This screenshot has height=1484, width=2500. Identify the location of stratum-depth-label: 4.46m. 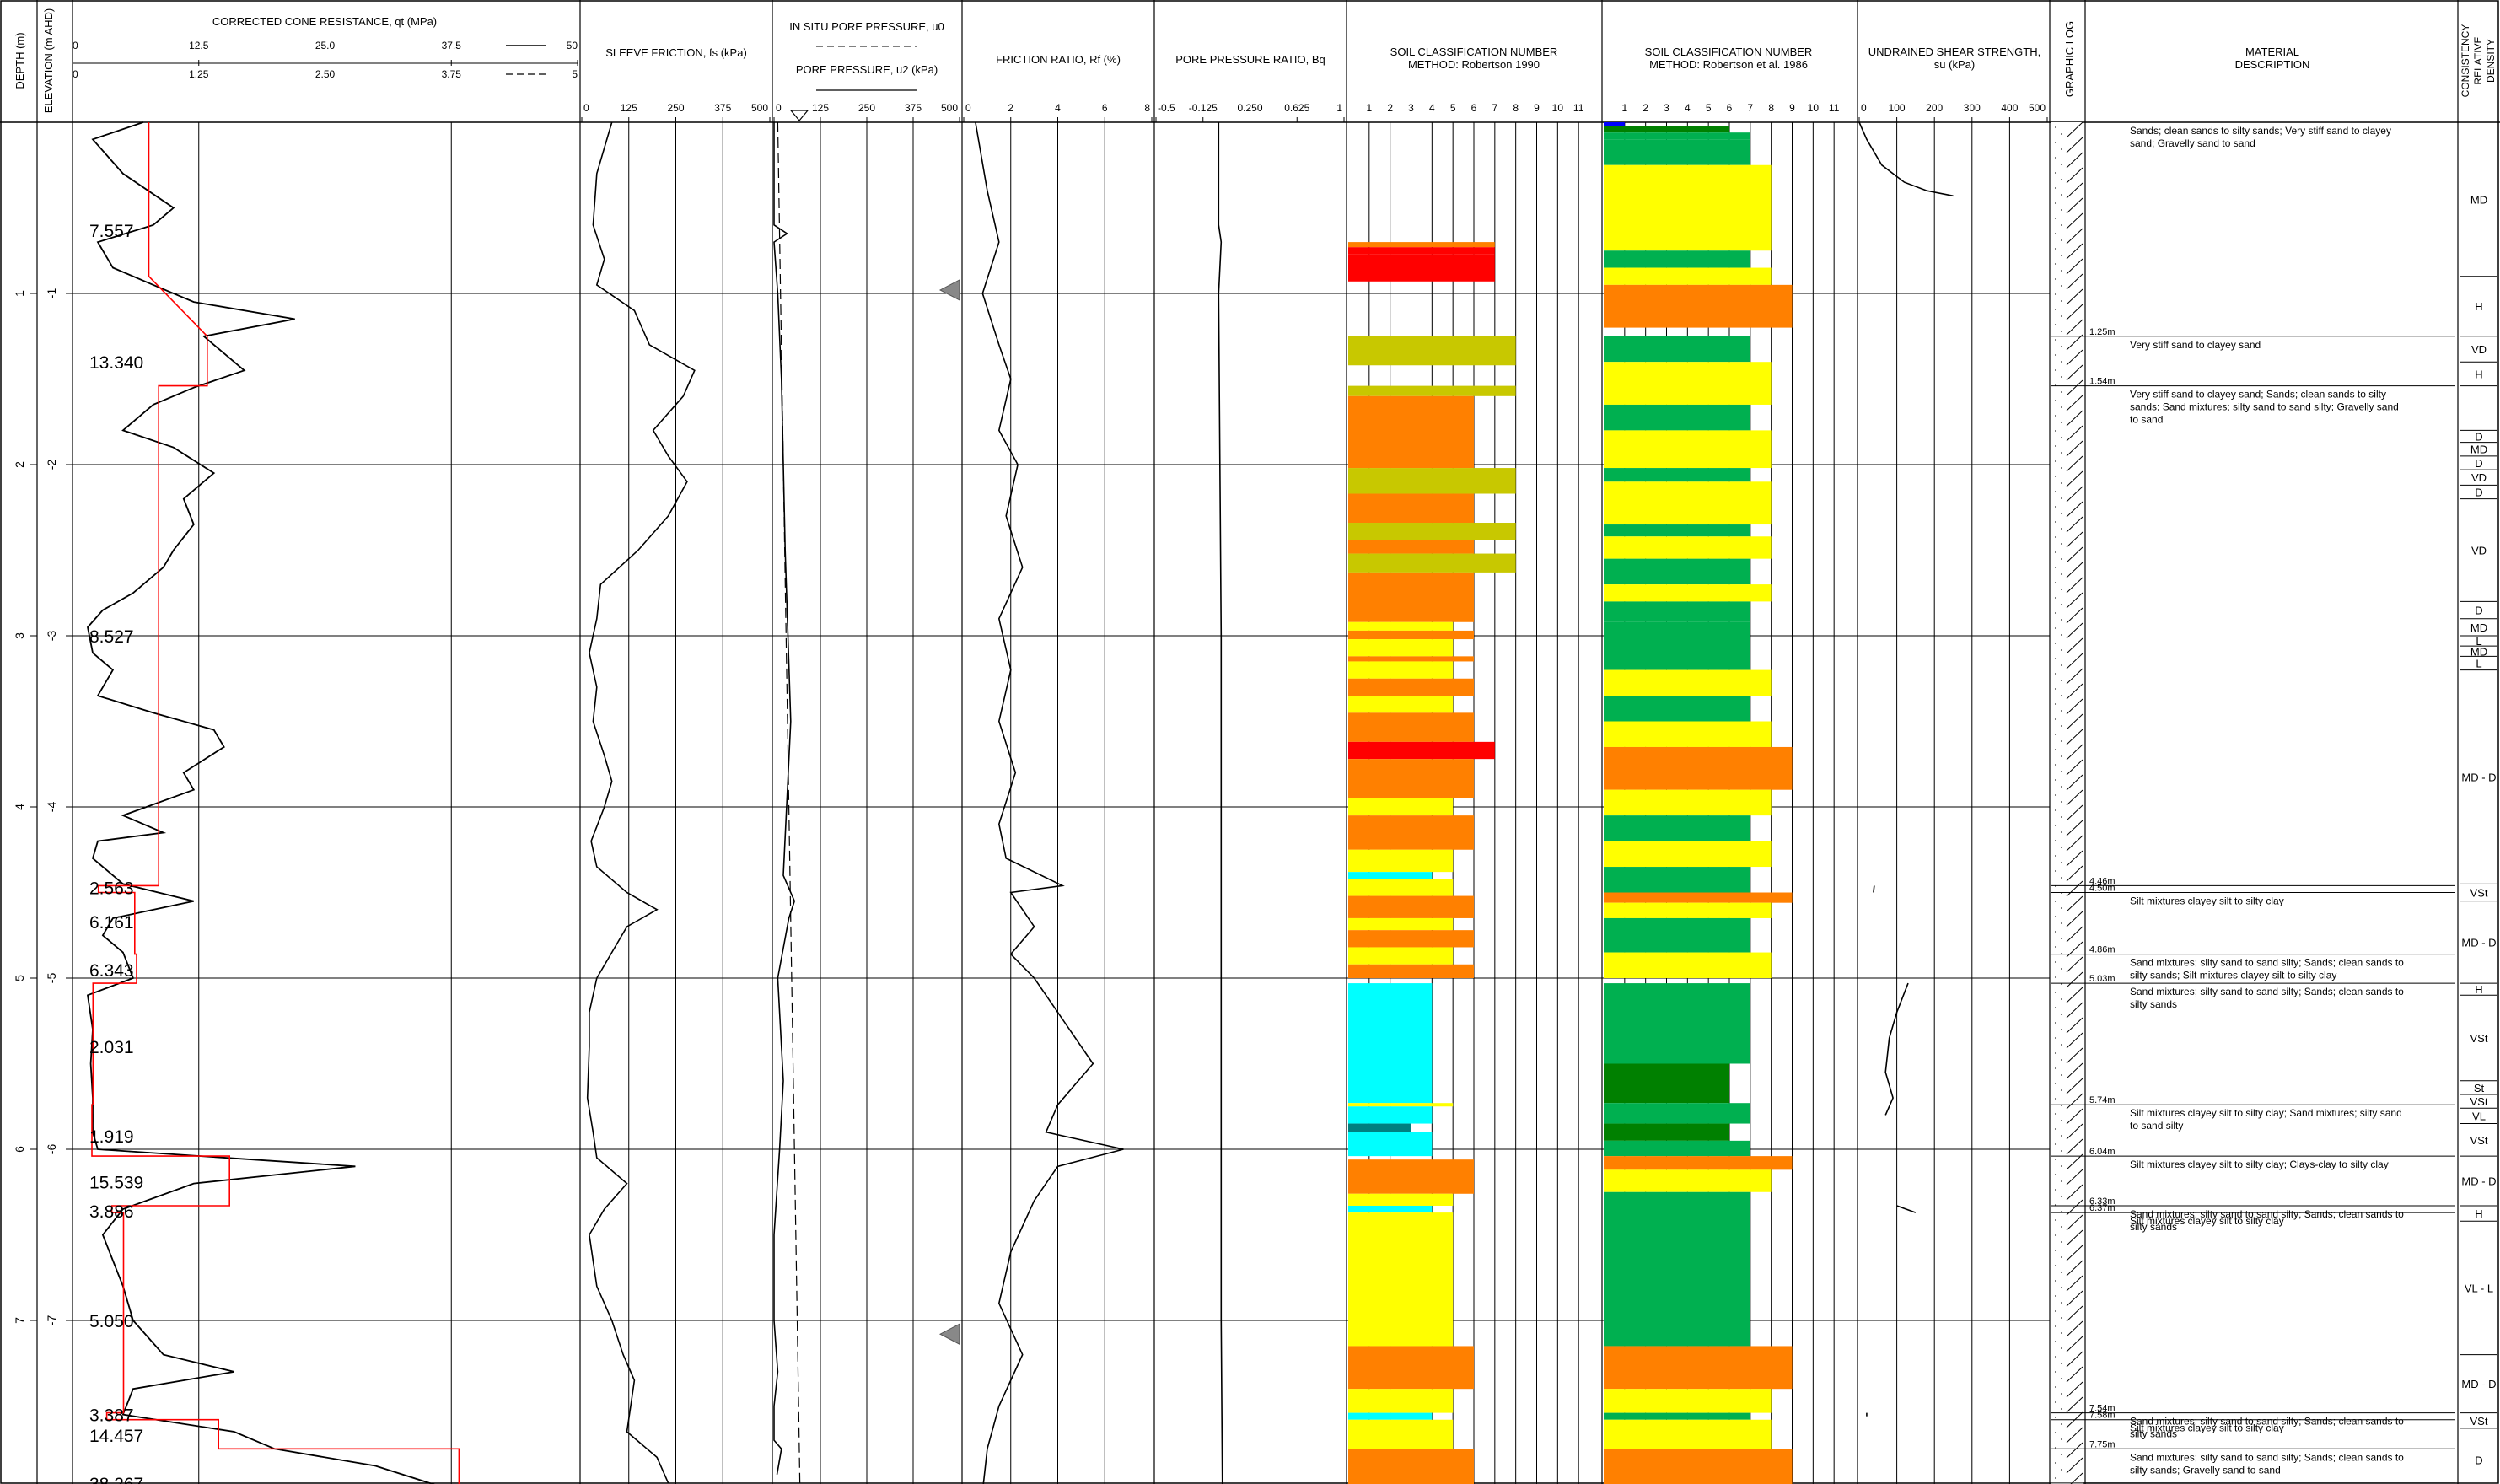
(2102, 881).